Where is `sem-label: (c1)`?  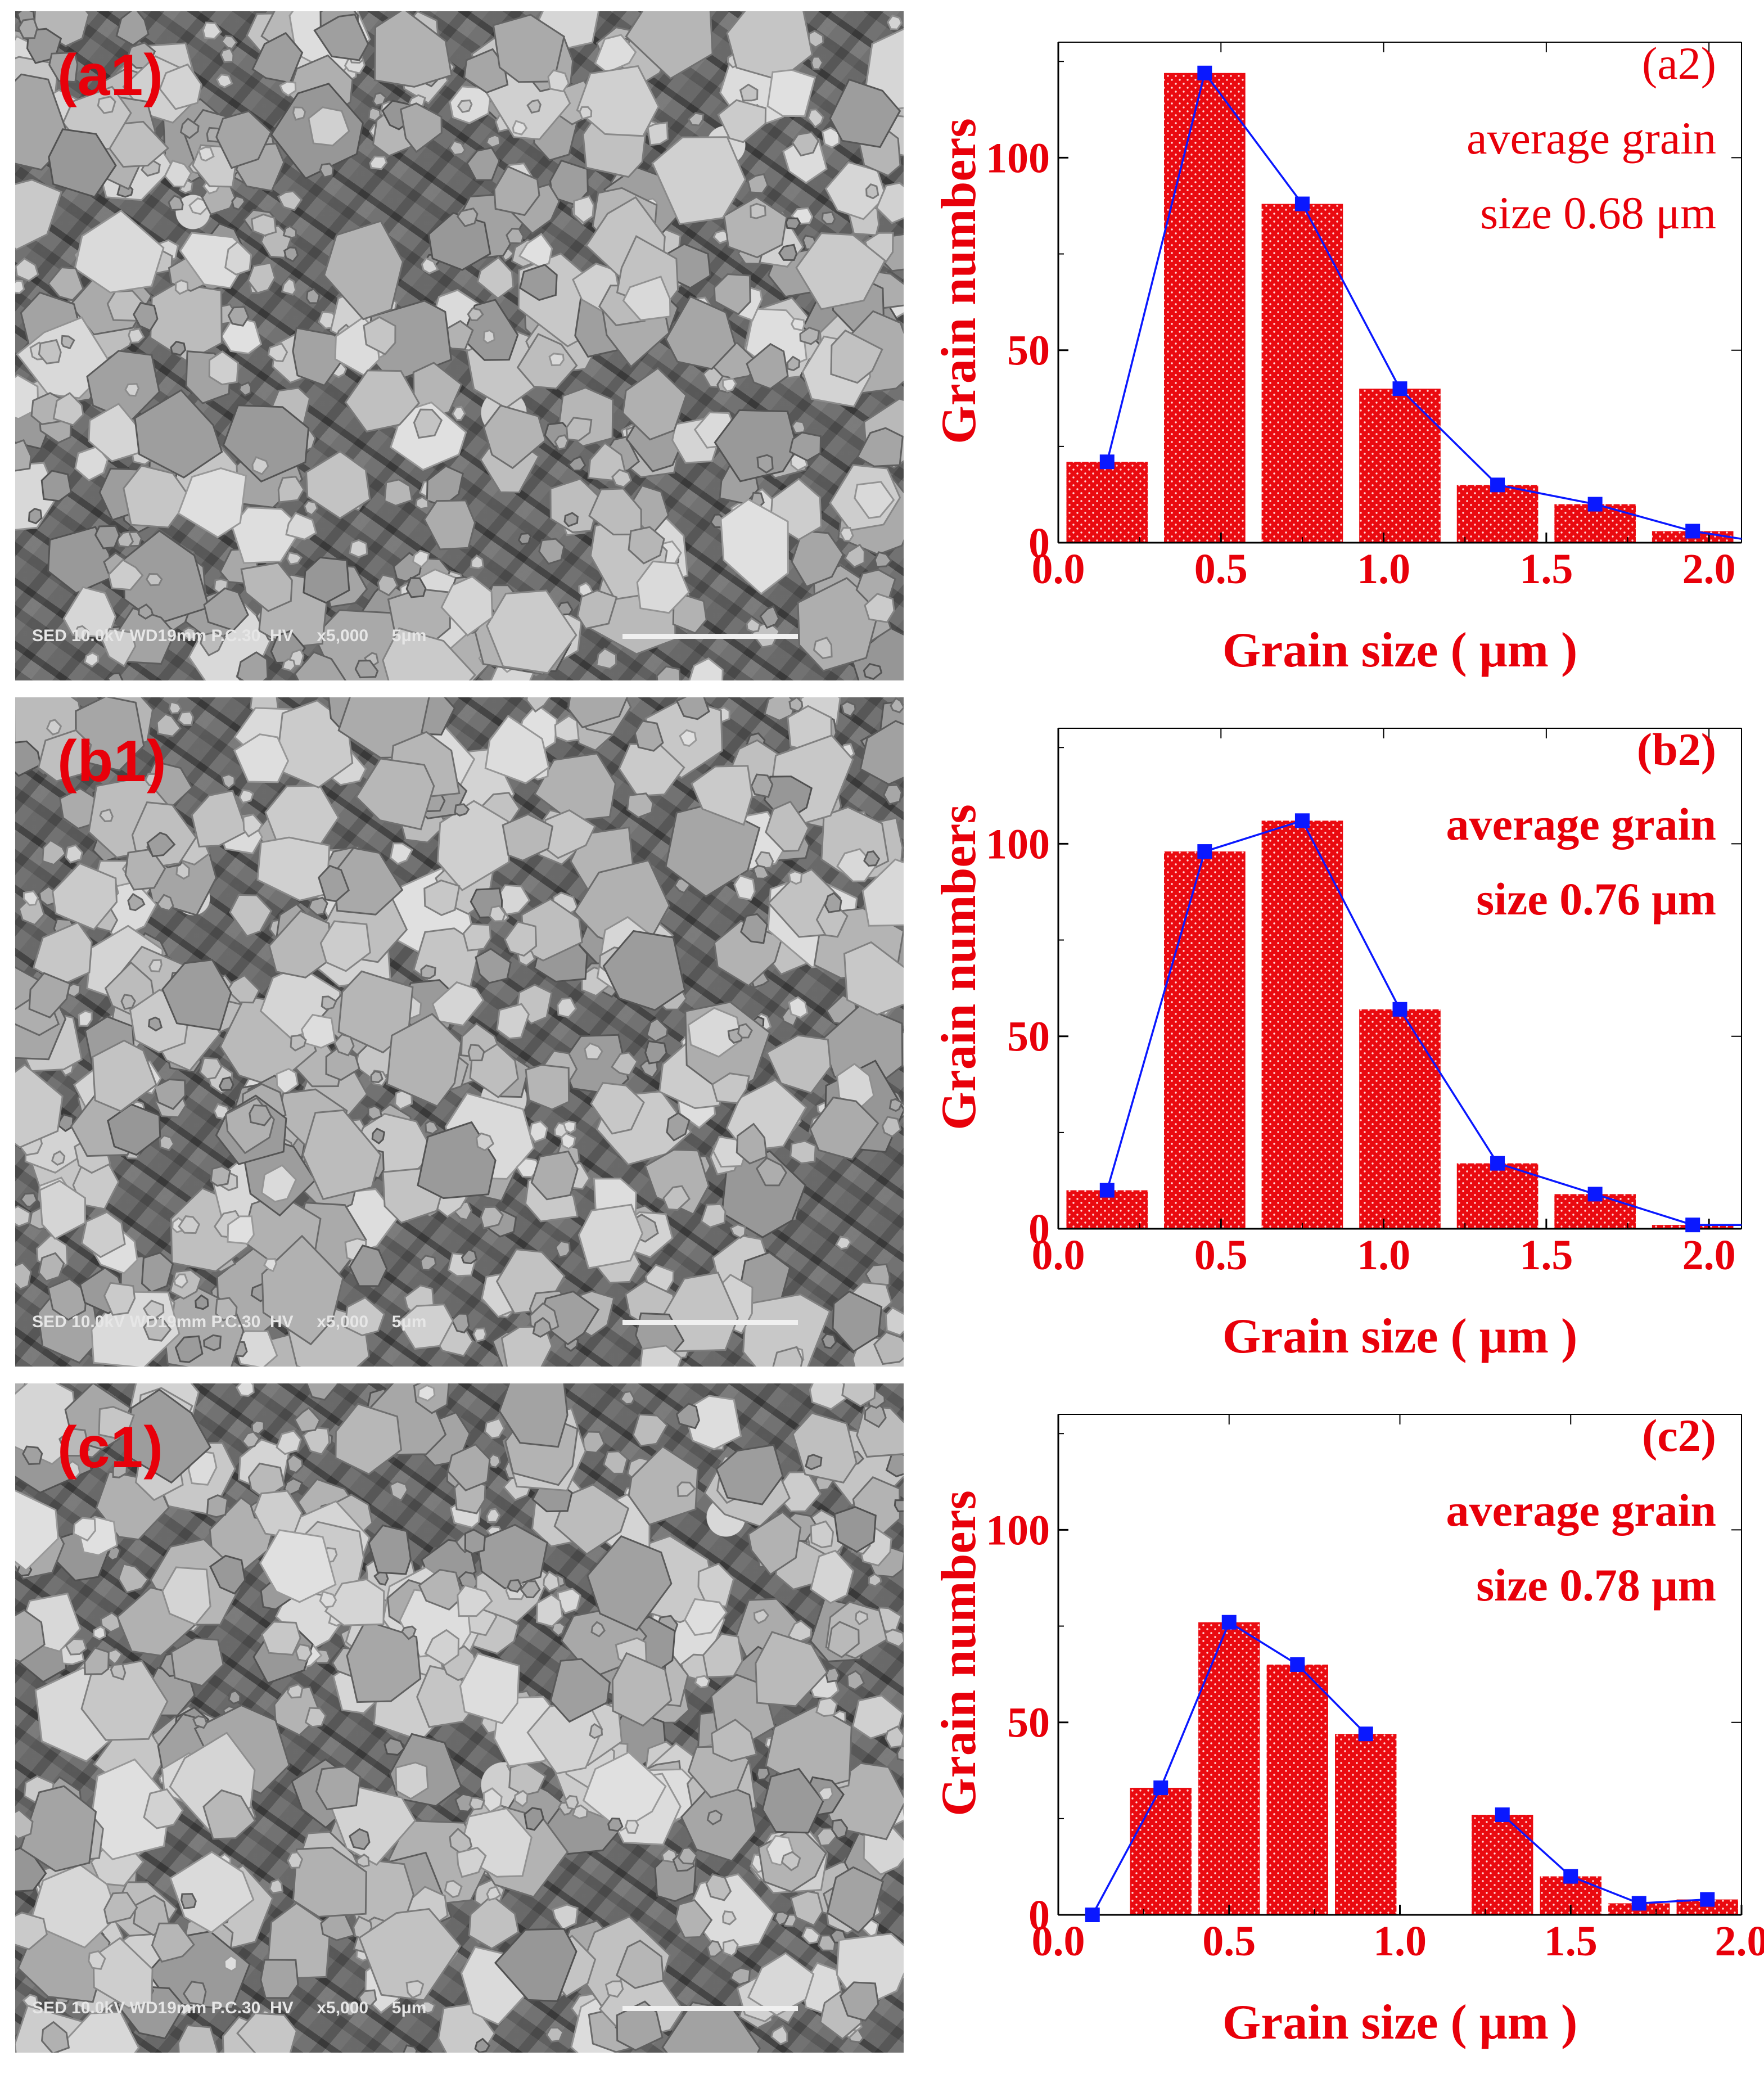 sem-label: (c1) is located at coordinates (110, 1447).